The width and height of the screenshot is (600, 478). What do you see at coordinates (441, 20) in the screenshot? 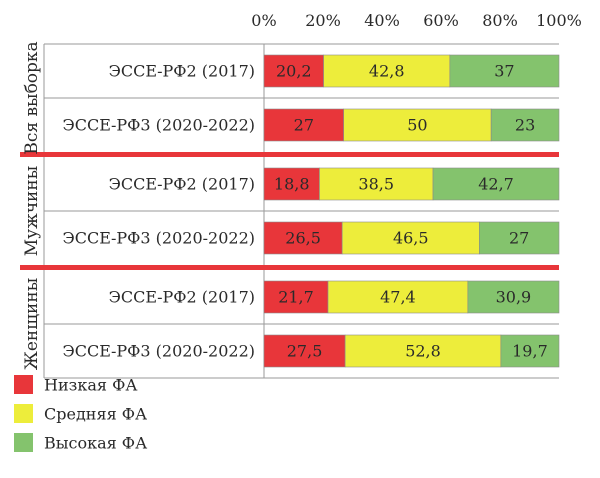
I see `x-tick-label: 60%` at bounding box center [441, 20].